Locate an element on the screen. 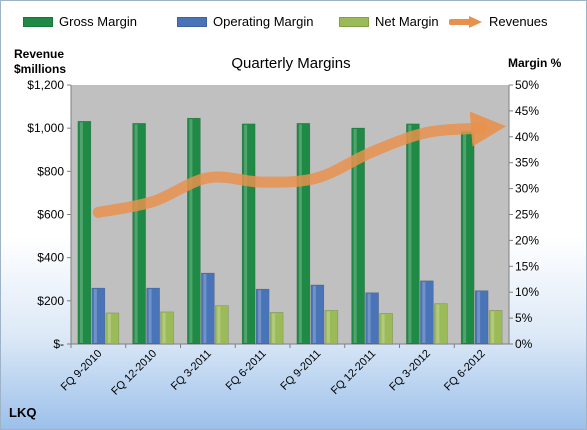  x-tick-label: FQ 9-2011 is located at coordinates (300, 370).